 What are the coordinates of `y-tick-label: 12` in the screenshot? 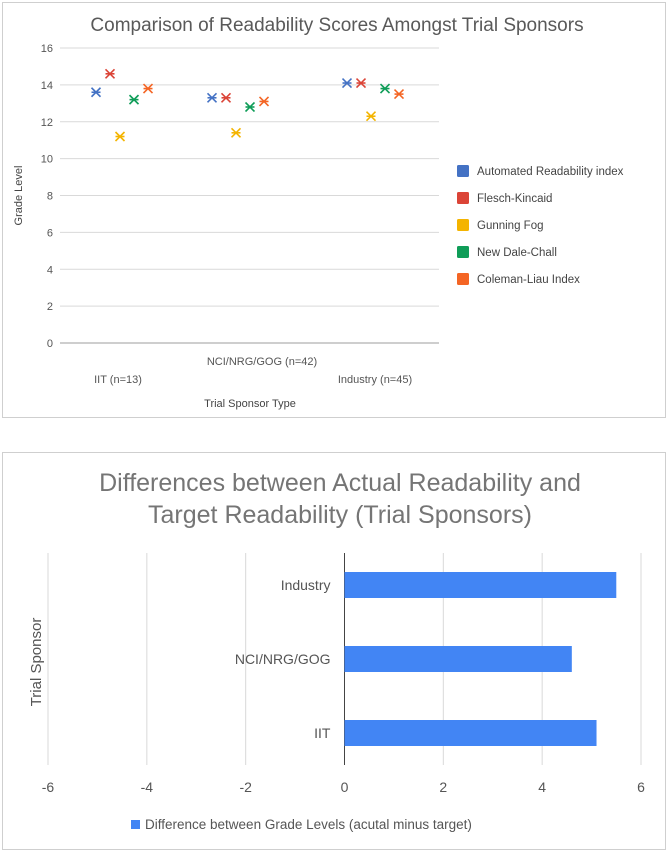 It's located at (47, 123).